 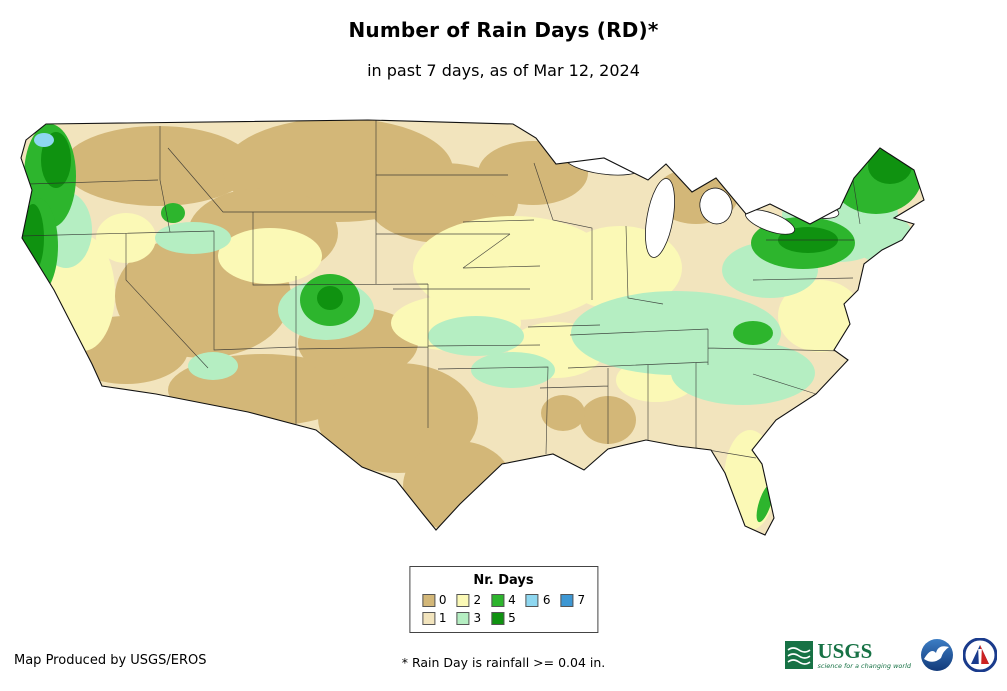 What do you see at coordinates (477, 618) in the screenshot?
I see `legend-label-3: 3` at bounding box center [477, 618].